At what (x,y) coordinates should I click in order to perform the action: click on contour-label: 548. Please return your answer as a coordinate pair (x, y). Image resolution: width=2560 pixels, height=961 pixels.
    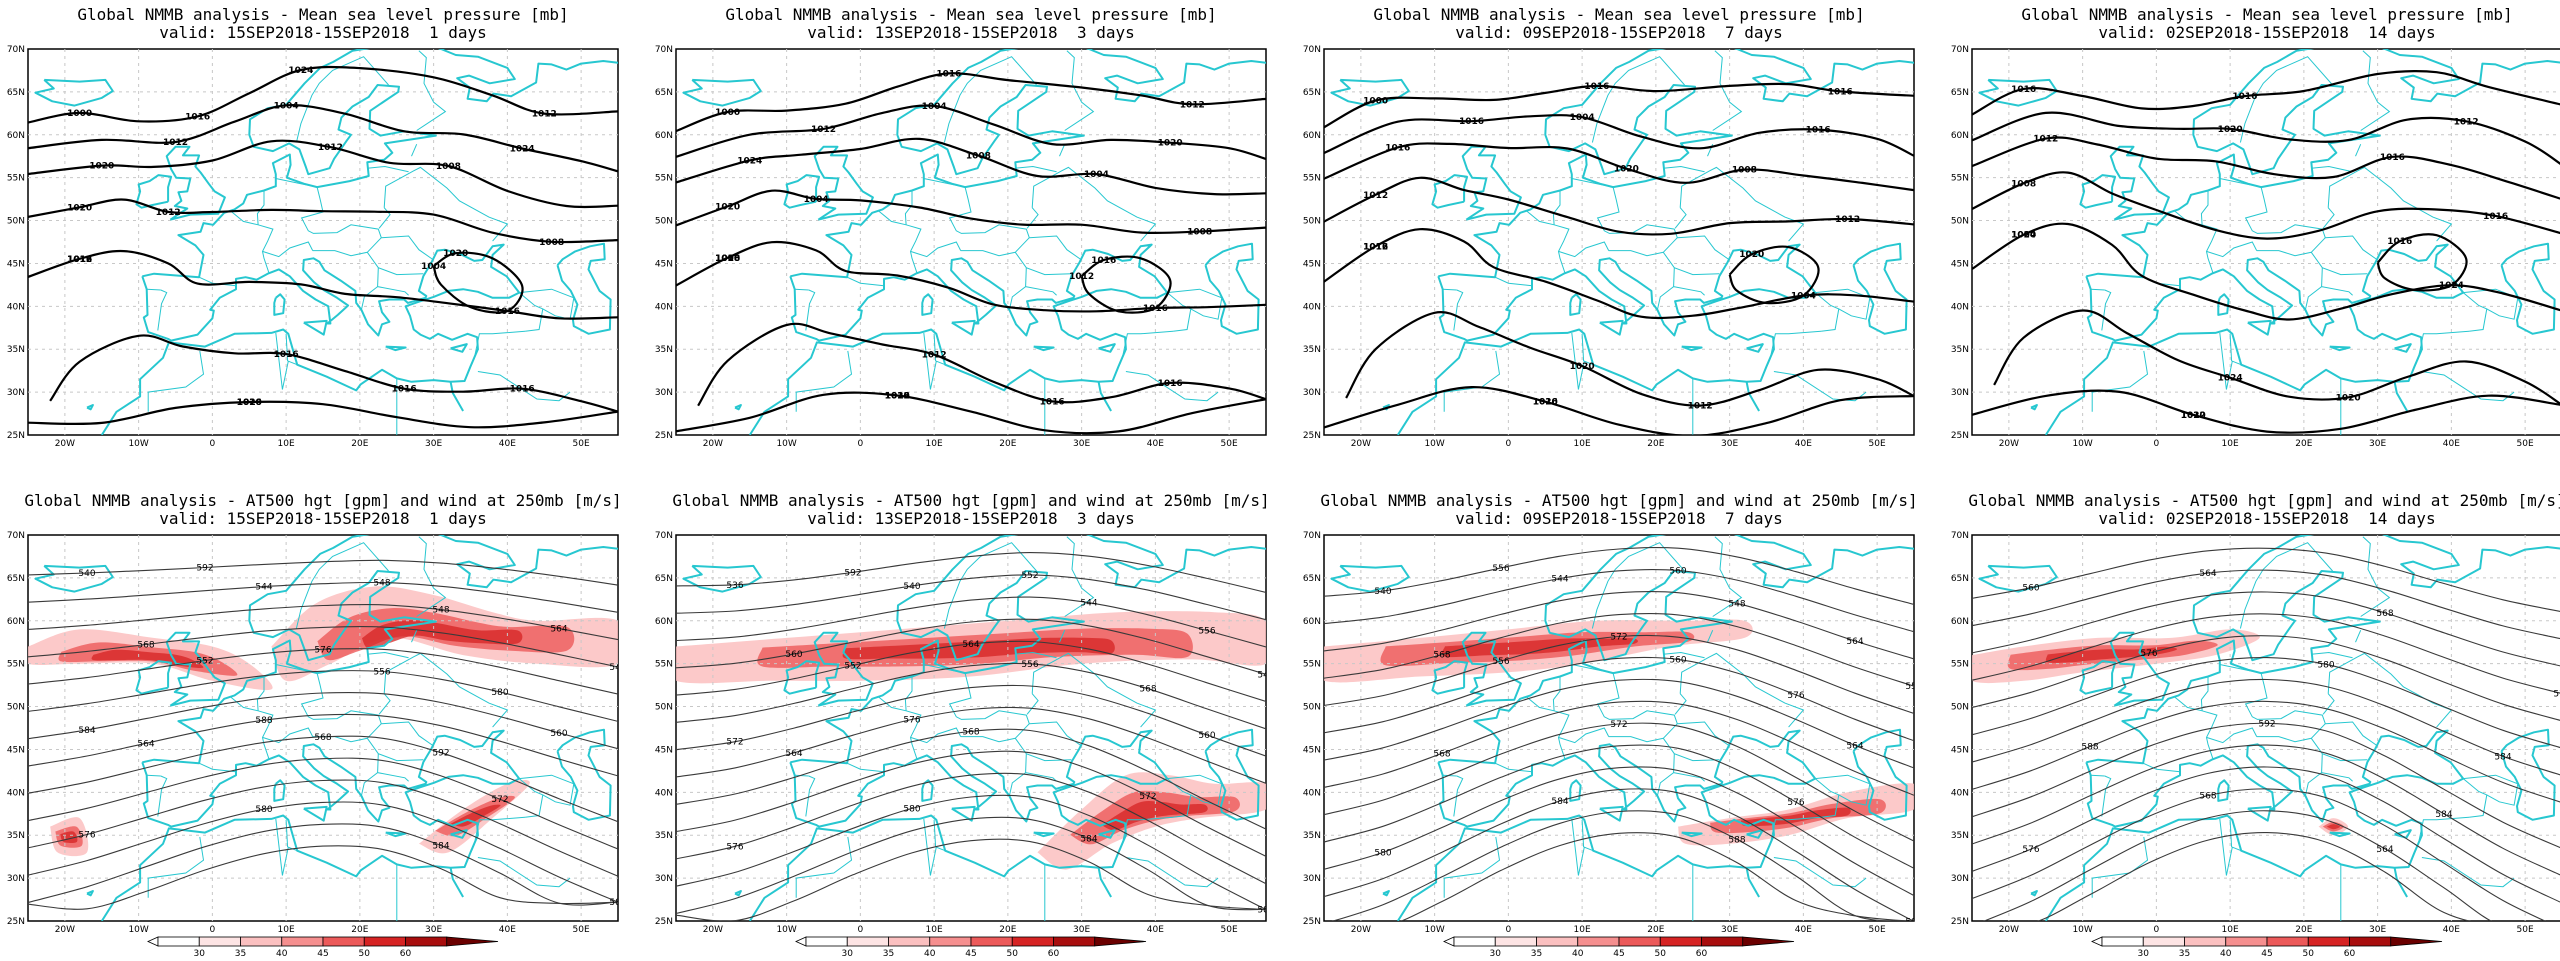
    Looking at the image, I should click on (381, 584).